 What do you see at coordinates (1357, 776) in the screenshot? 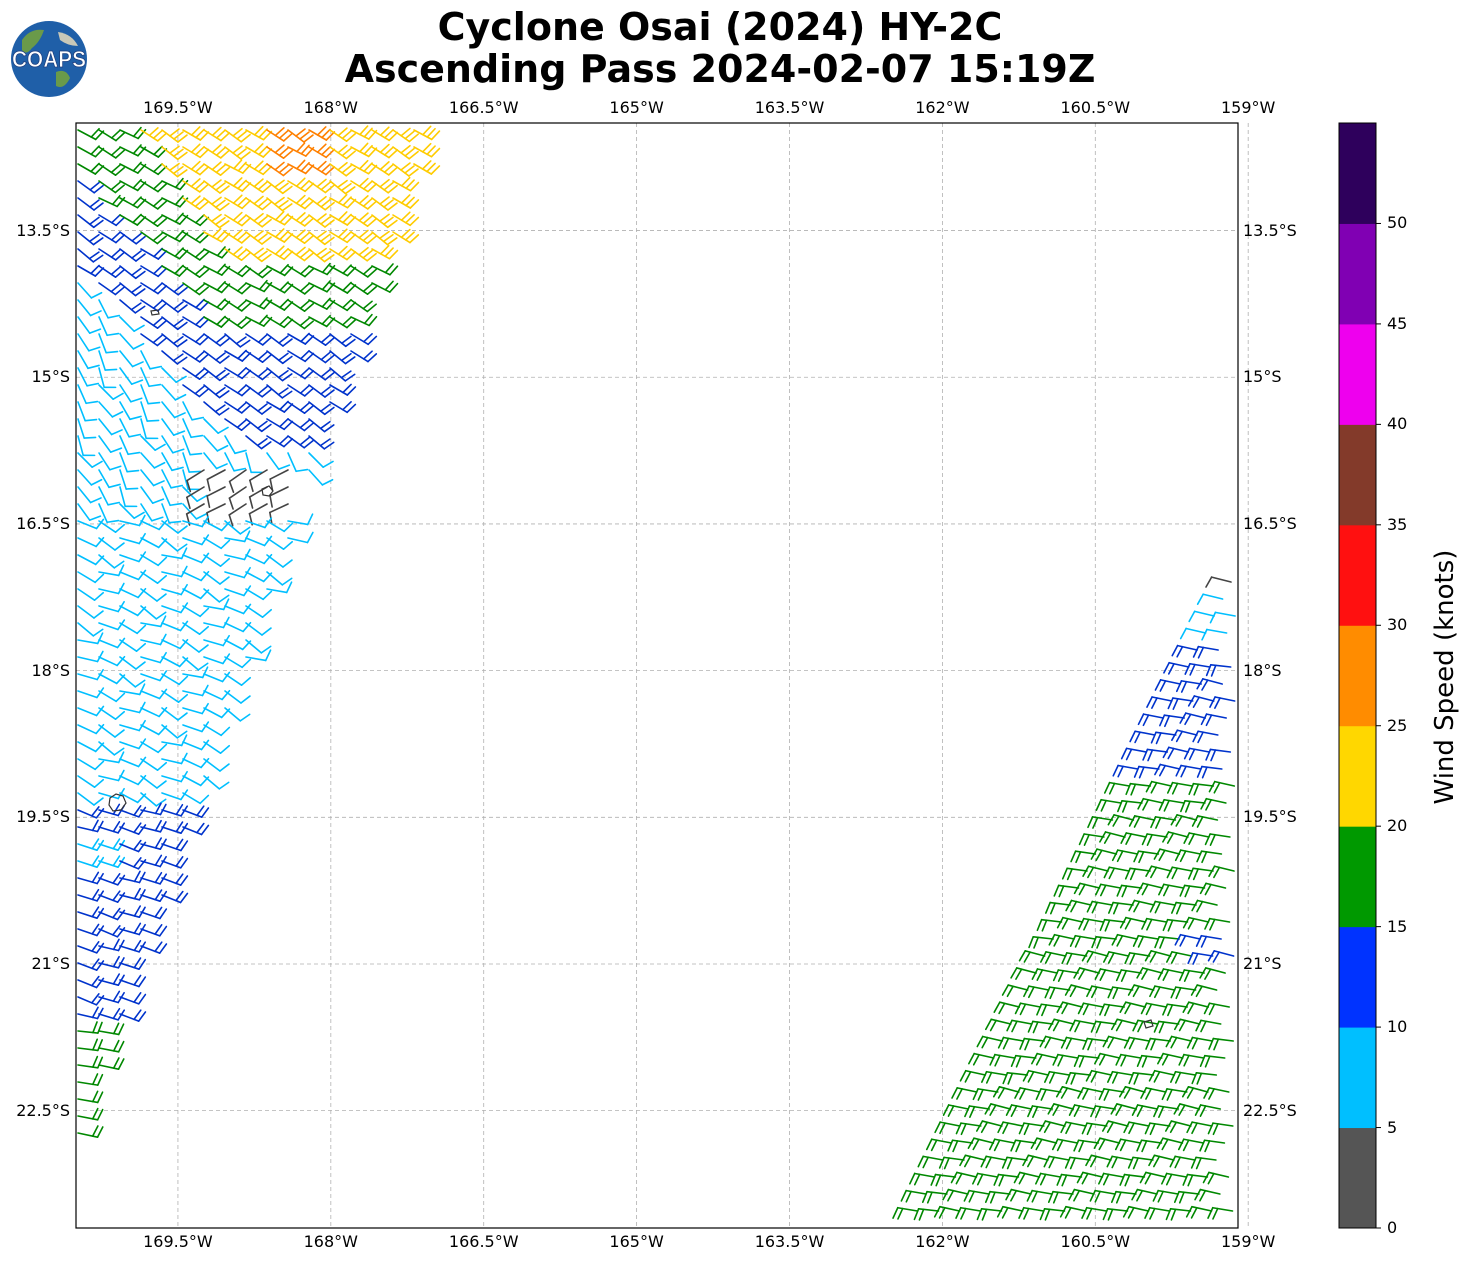
I see `colorbar-segment` at bounding box center [1357, 776].